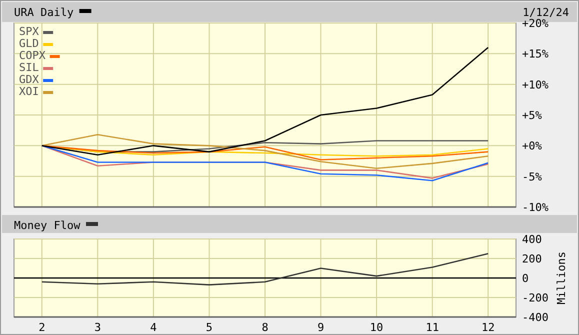 The height and width of the screenshot is (335, 579). I want to click on y-tick-label: 0, so click(525, 278).